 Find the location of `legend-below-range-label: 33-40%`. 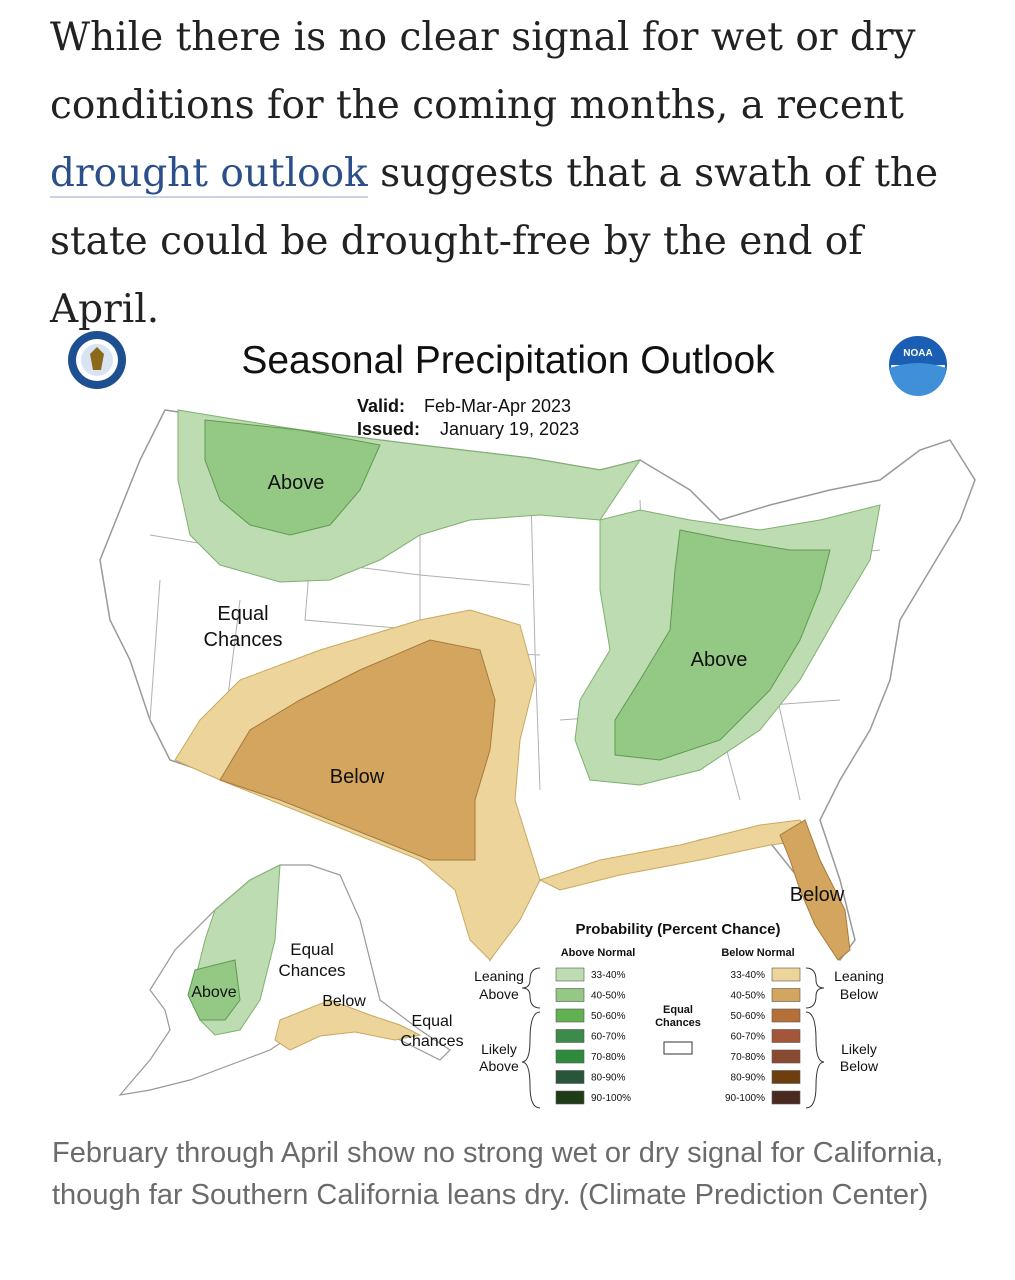

legend-below-range-label: 33-40% is located at coordinates (748, 975).